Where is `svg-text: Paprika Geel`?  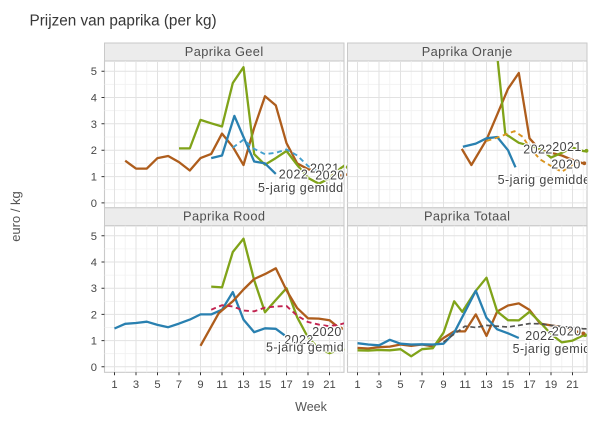 svg-text: Paprika Geel is located at coordinates (224, 51).